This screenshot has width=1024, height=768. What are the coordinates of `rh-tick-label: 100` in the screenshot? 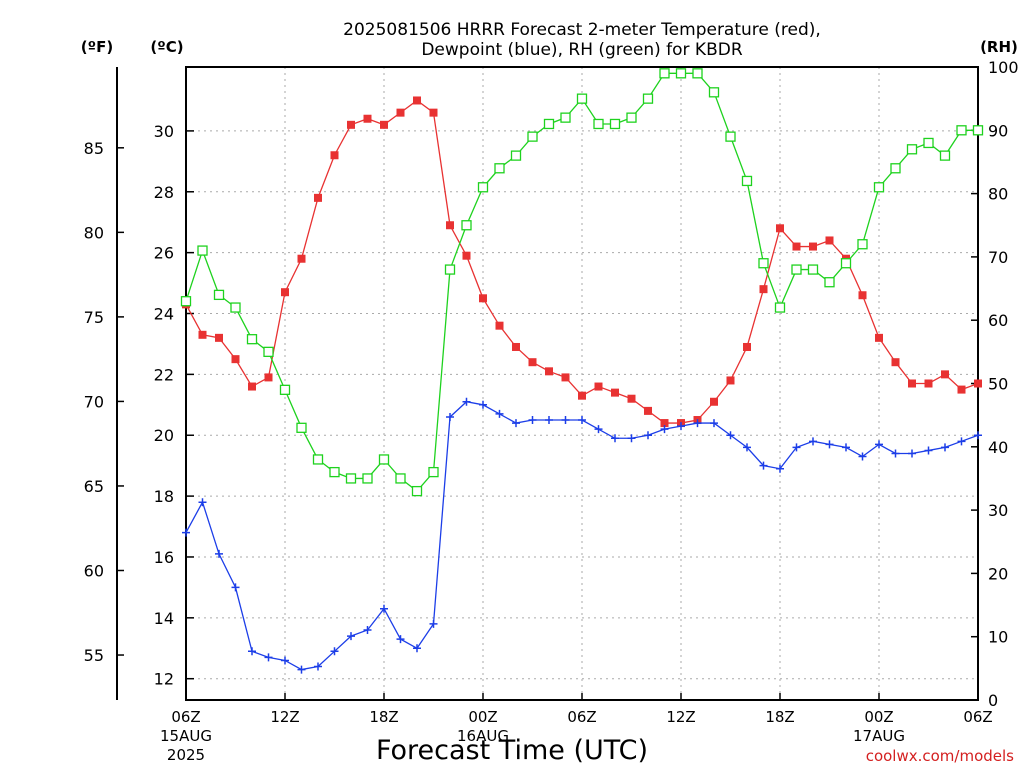 It's located at (1003, 67).